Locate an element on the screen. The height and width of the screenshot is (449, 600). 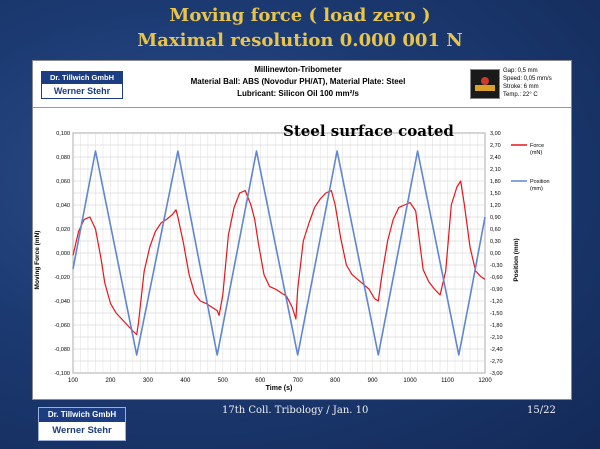
y-right-tick-label: 0,30 is located at coordinates (495, 242).